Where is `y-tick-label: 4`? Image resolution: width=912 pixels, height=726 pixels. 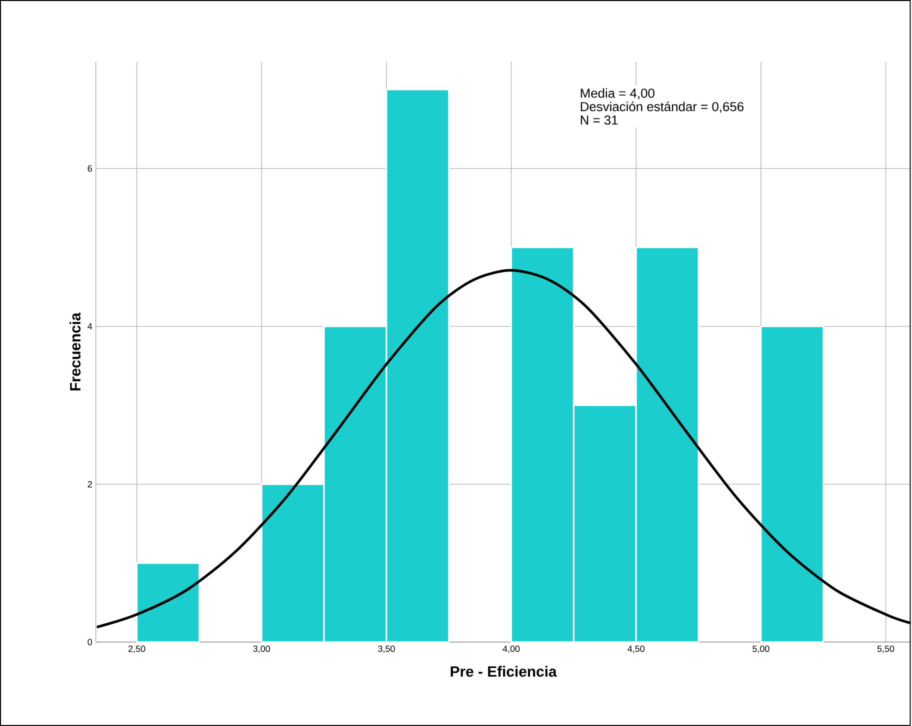 y-tick-label: 4 is located at coordinates (90, 326).